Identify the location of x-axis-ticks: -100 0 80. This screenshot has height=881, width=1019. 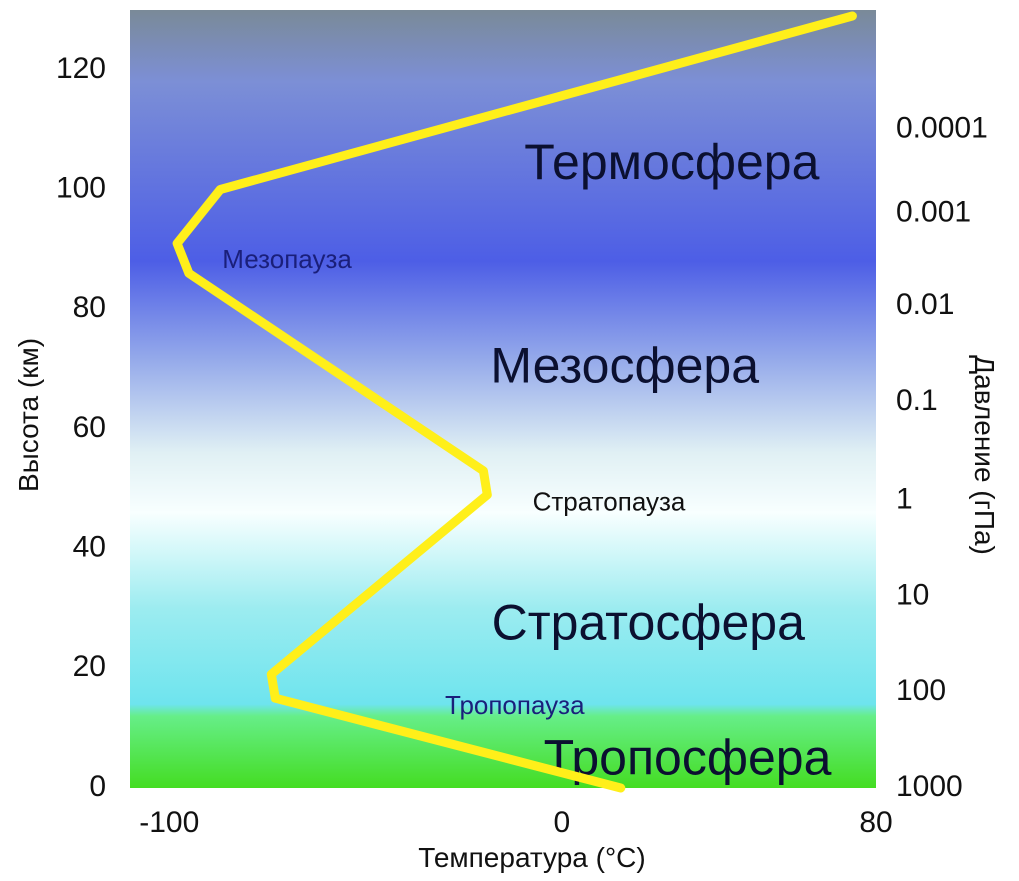
(515, 822).